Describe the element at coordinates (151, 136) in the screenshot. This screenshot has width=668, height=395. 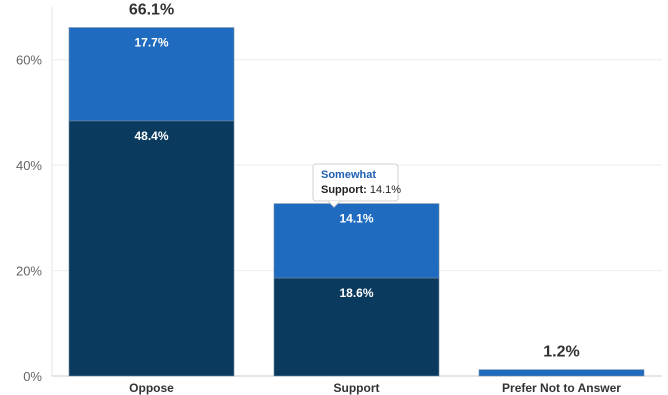
I see `data-label: 48.4%` at that location.